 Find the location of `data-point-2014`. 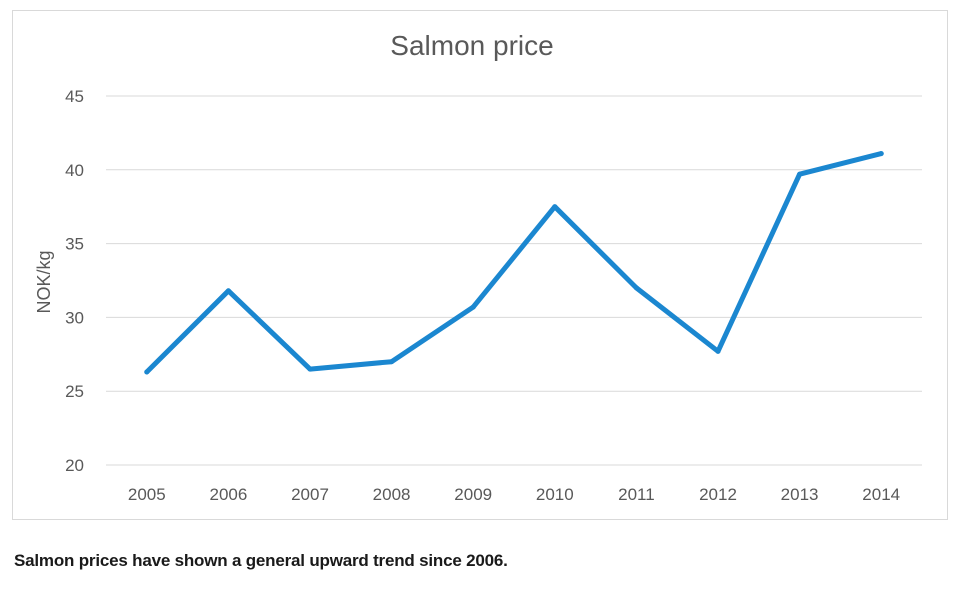

data-point-2014 is located at coordinates (881, 154).